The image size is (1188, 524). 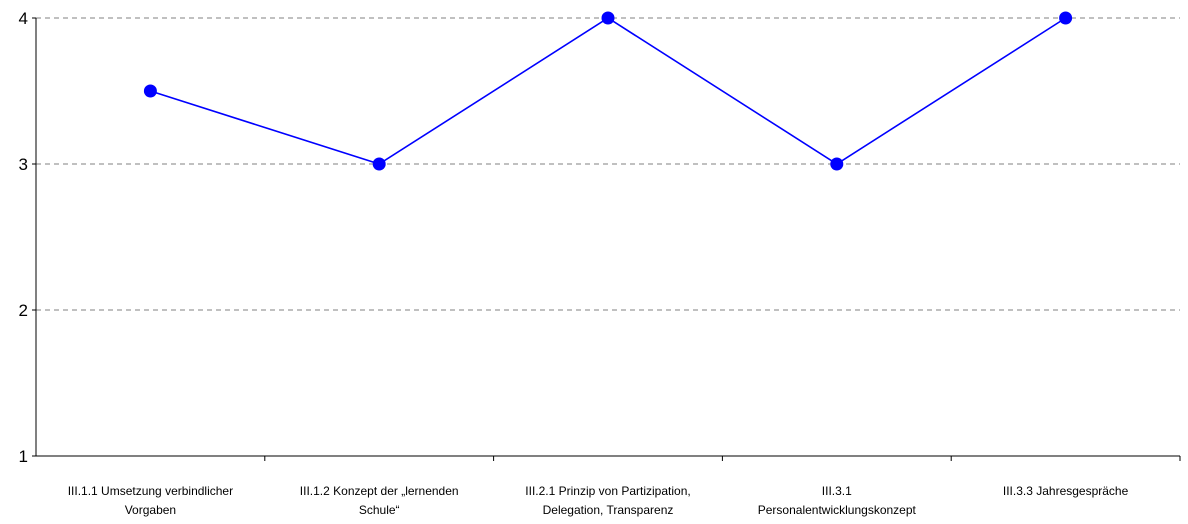 I want to click on x-tick-label-5-line-1: III.3.3 Jahresgespräche, so click(x=1066, y=491).